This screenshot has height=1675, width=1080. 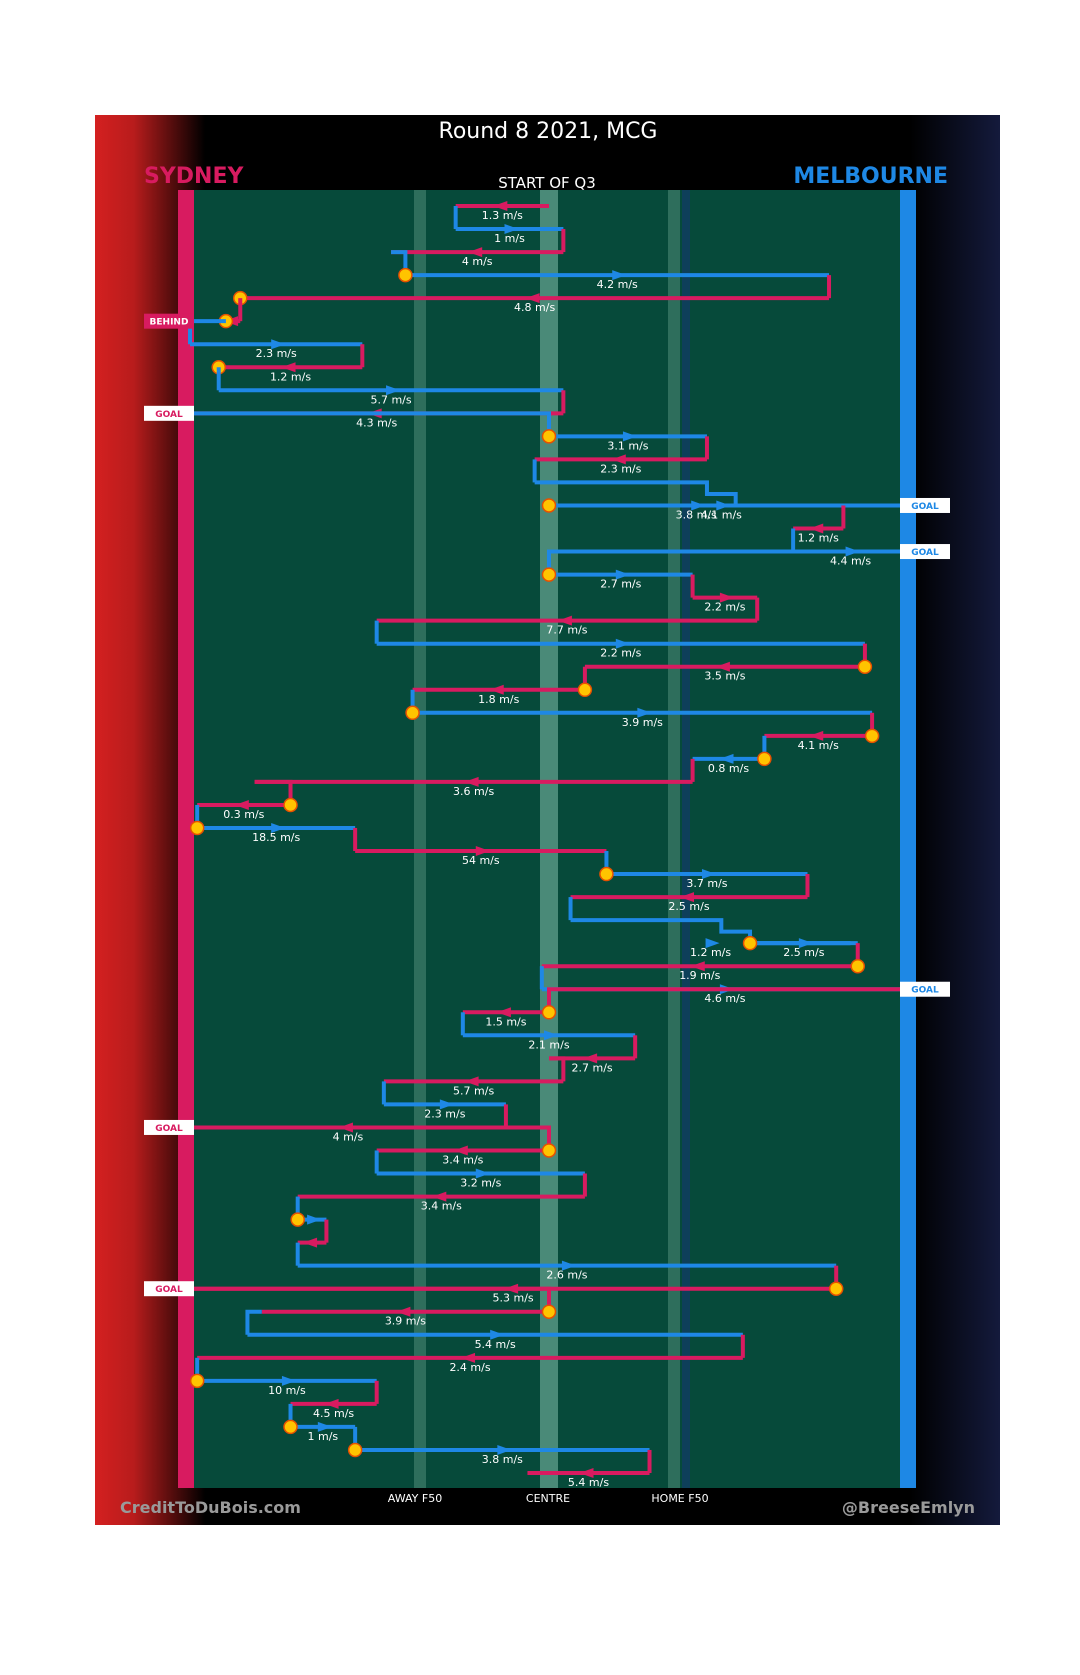 I want to click on speed-label: 3.6 m/s, so click(x=473, y=791).